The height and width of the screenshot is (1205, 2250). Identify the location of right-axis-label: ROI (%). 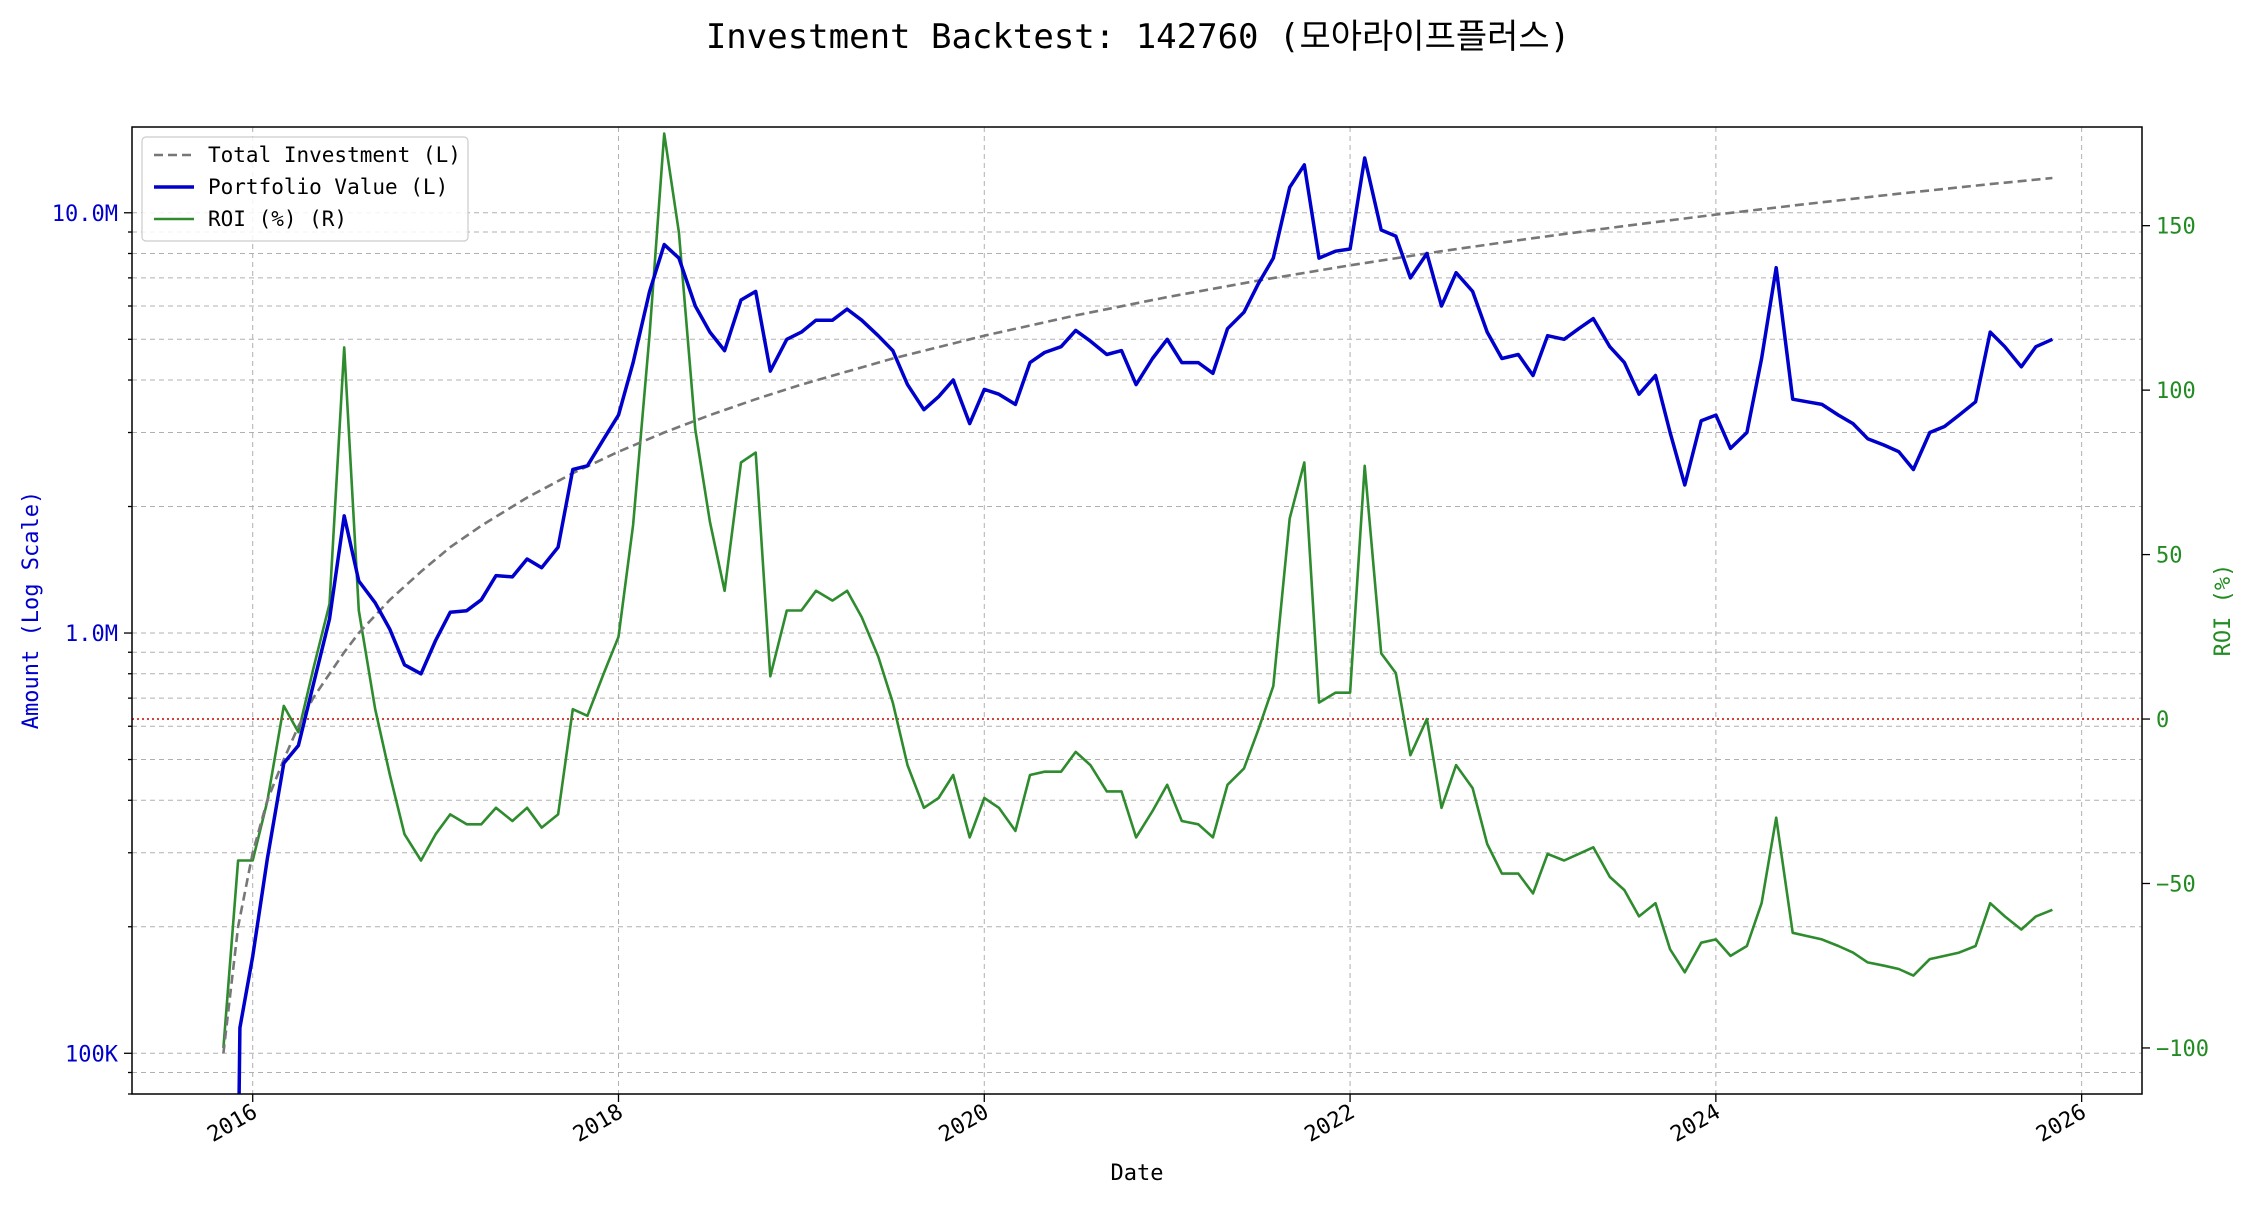
(2223, 610).